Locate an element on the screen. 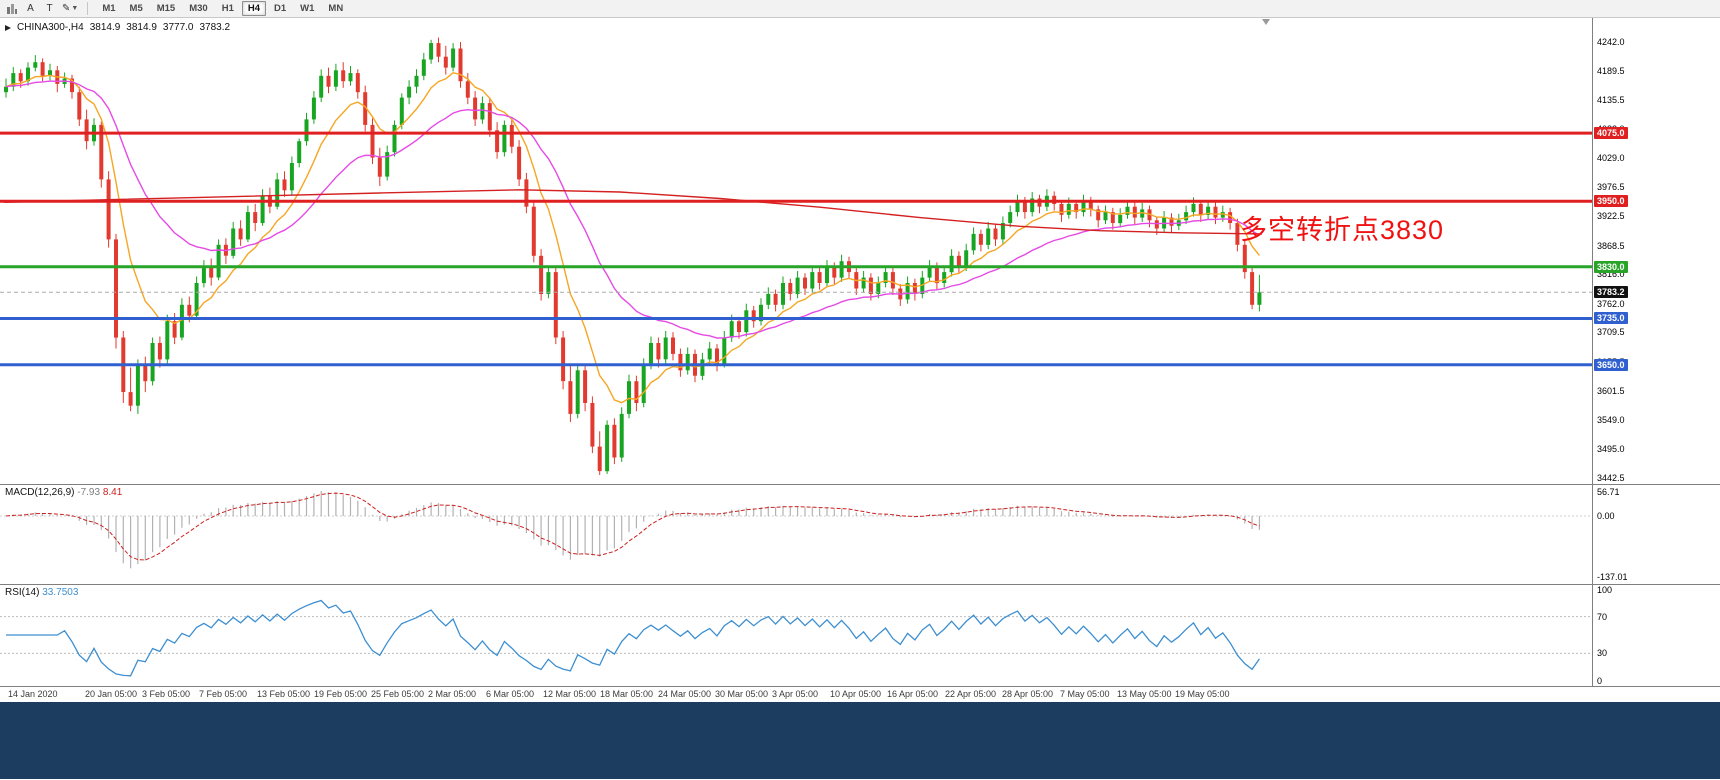 The width and height of the screenshot is (1720, 780). timeframe-button-m15: M15 is located at coordinates (166, 8).